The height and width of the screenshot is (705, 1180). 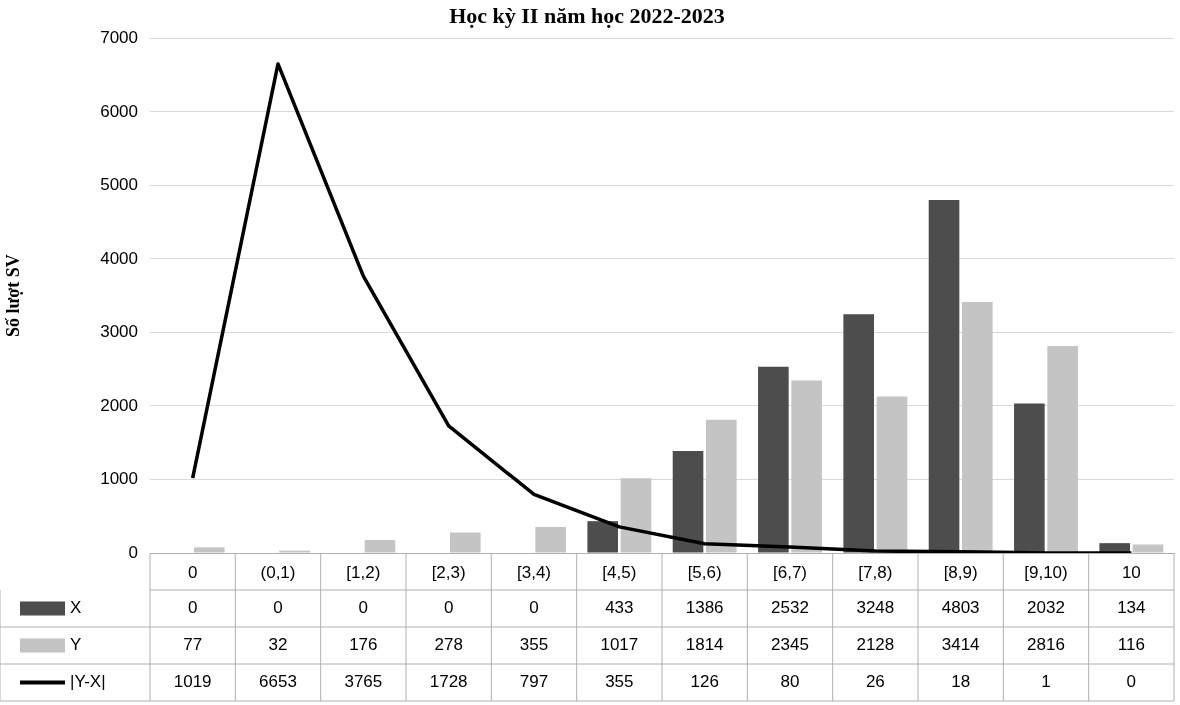 What do you see at coordinates (704, 572) in the screenshot?
I see `x-tick-label: [5,6)` at bounding box center [704, 572].